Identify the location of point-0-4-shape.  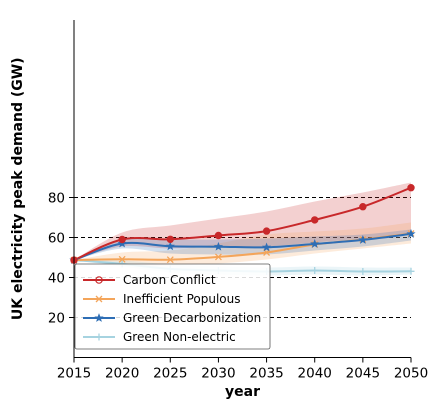
(266, 231).